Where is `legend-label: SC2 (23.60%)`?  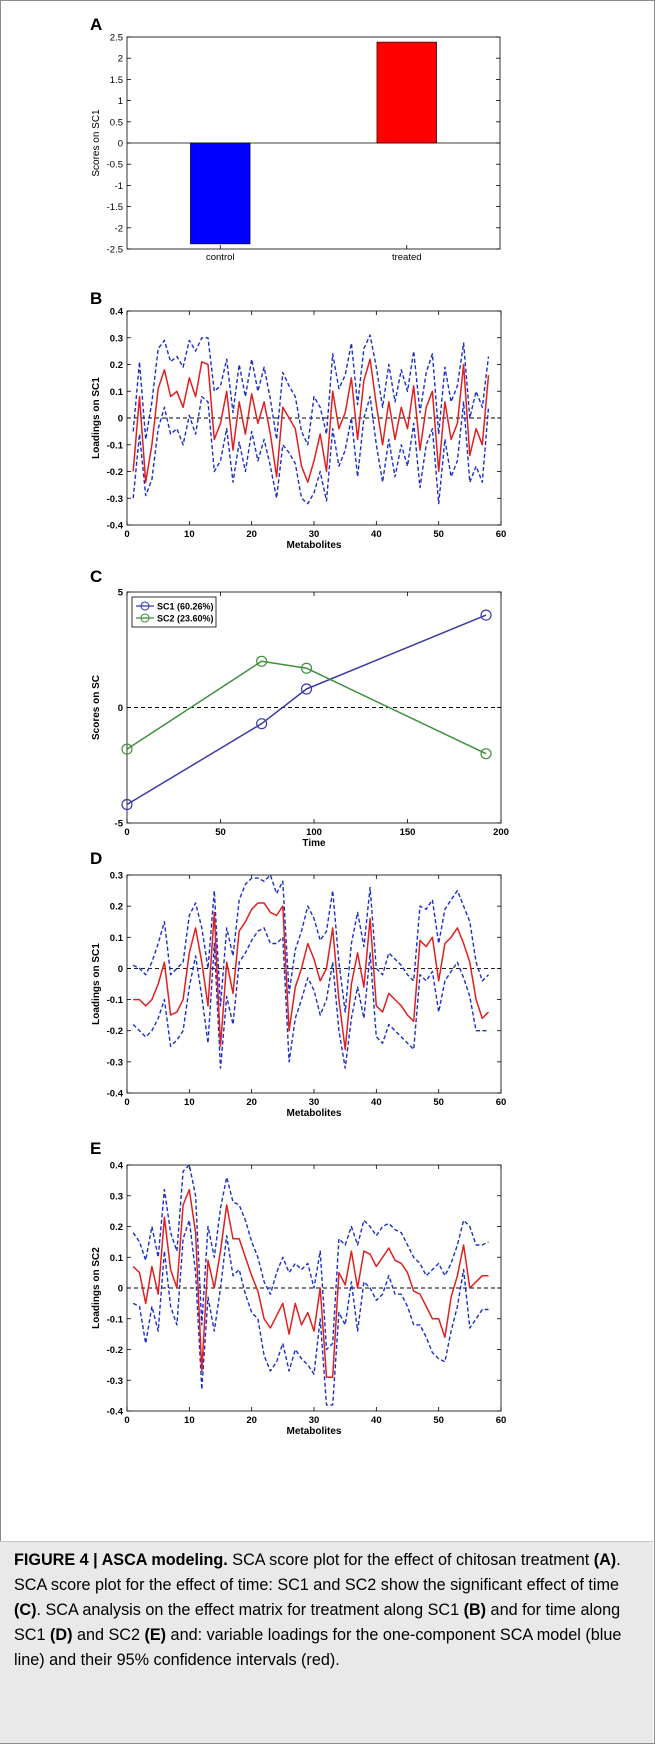
legend-label: SC2 (23.60%) is located at coordinates (185, 619).